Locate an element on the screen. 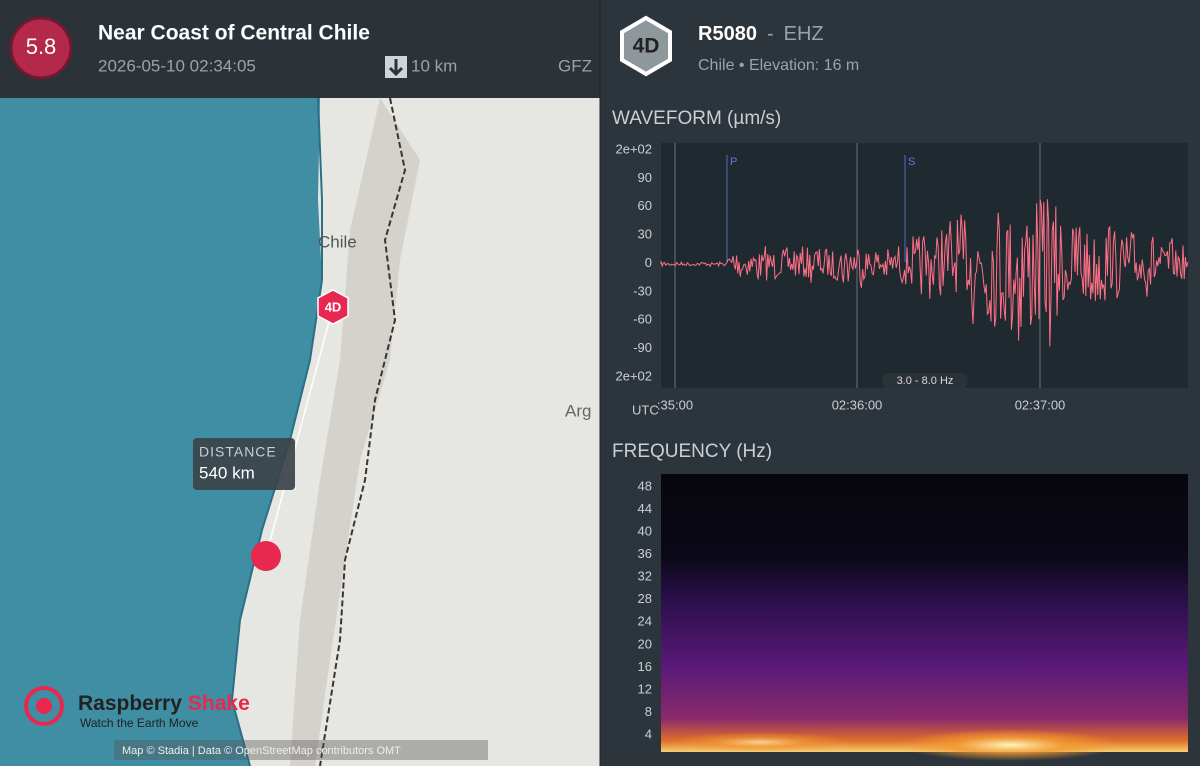 The width and height of the screenshot is (1200, 766). logo-text: Raspberry Shake is located at coordinates (164, 703).